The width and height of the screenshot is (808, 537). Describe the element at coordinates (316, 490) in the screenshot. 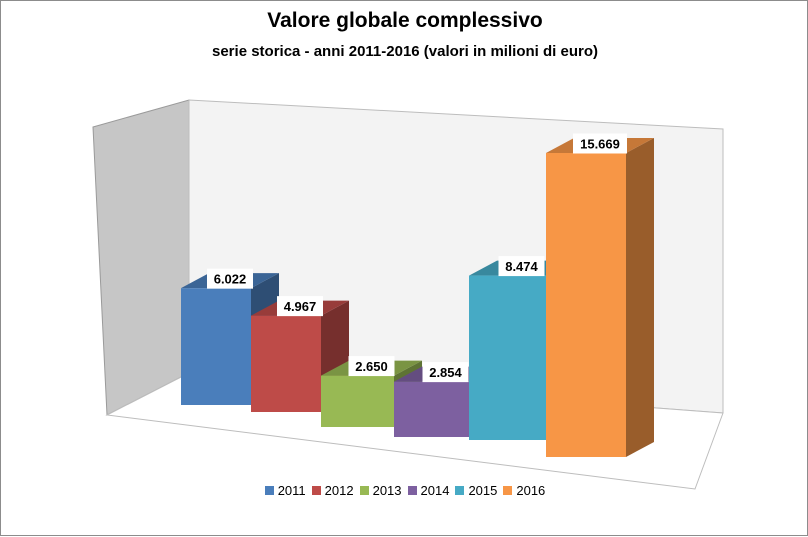

I see `legend-swatch-2012` at that location.